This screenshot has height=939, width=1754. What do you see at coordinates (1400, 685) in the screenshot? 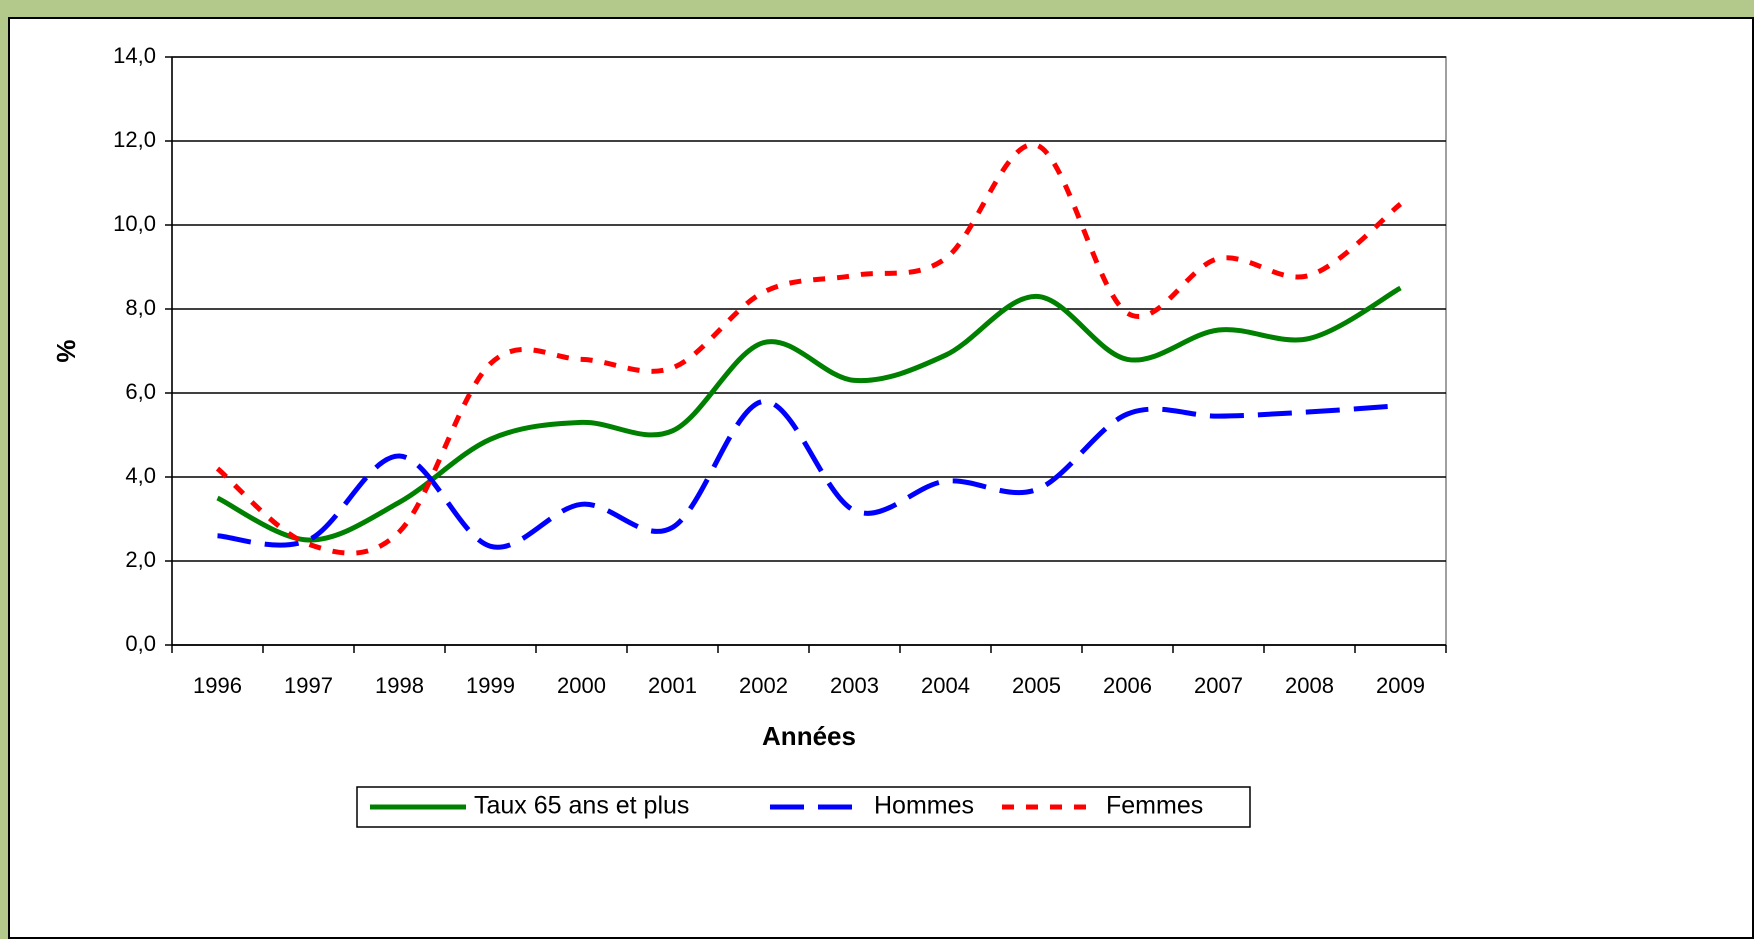
I see `x-tick-label: 2009` at bounding box center [1400, 685].